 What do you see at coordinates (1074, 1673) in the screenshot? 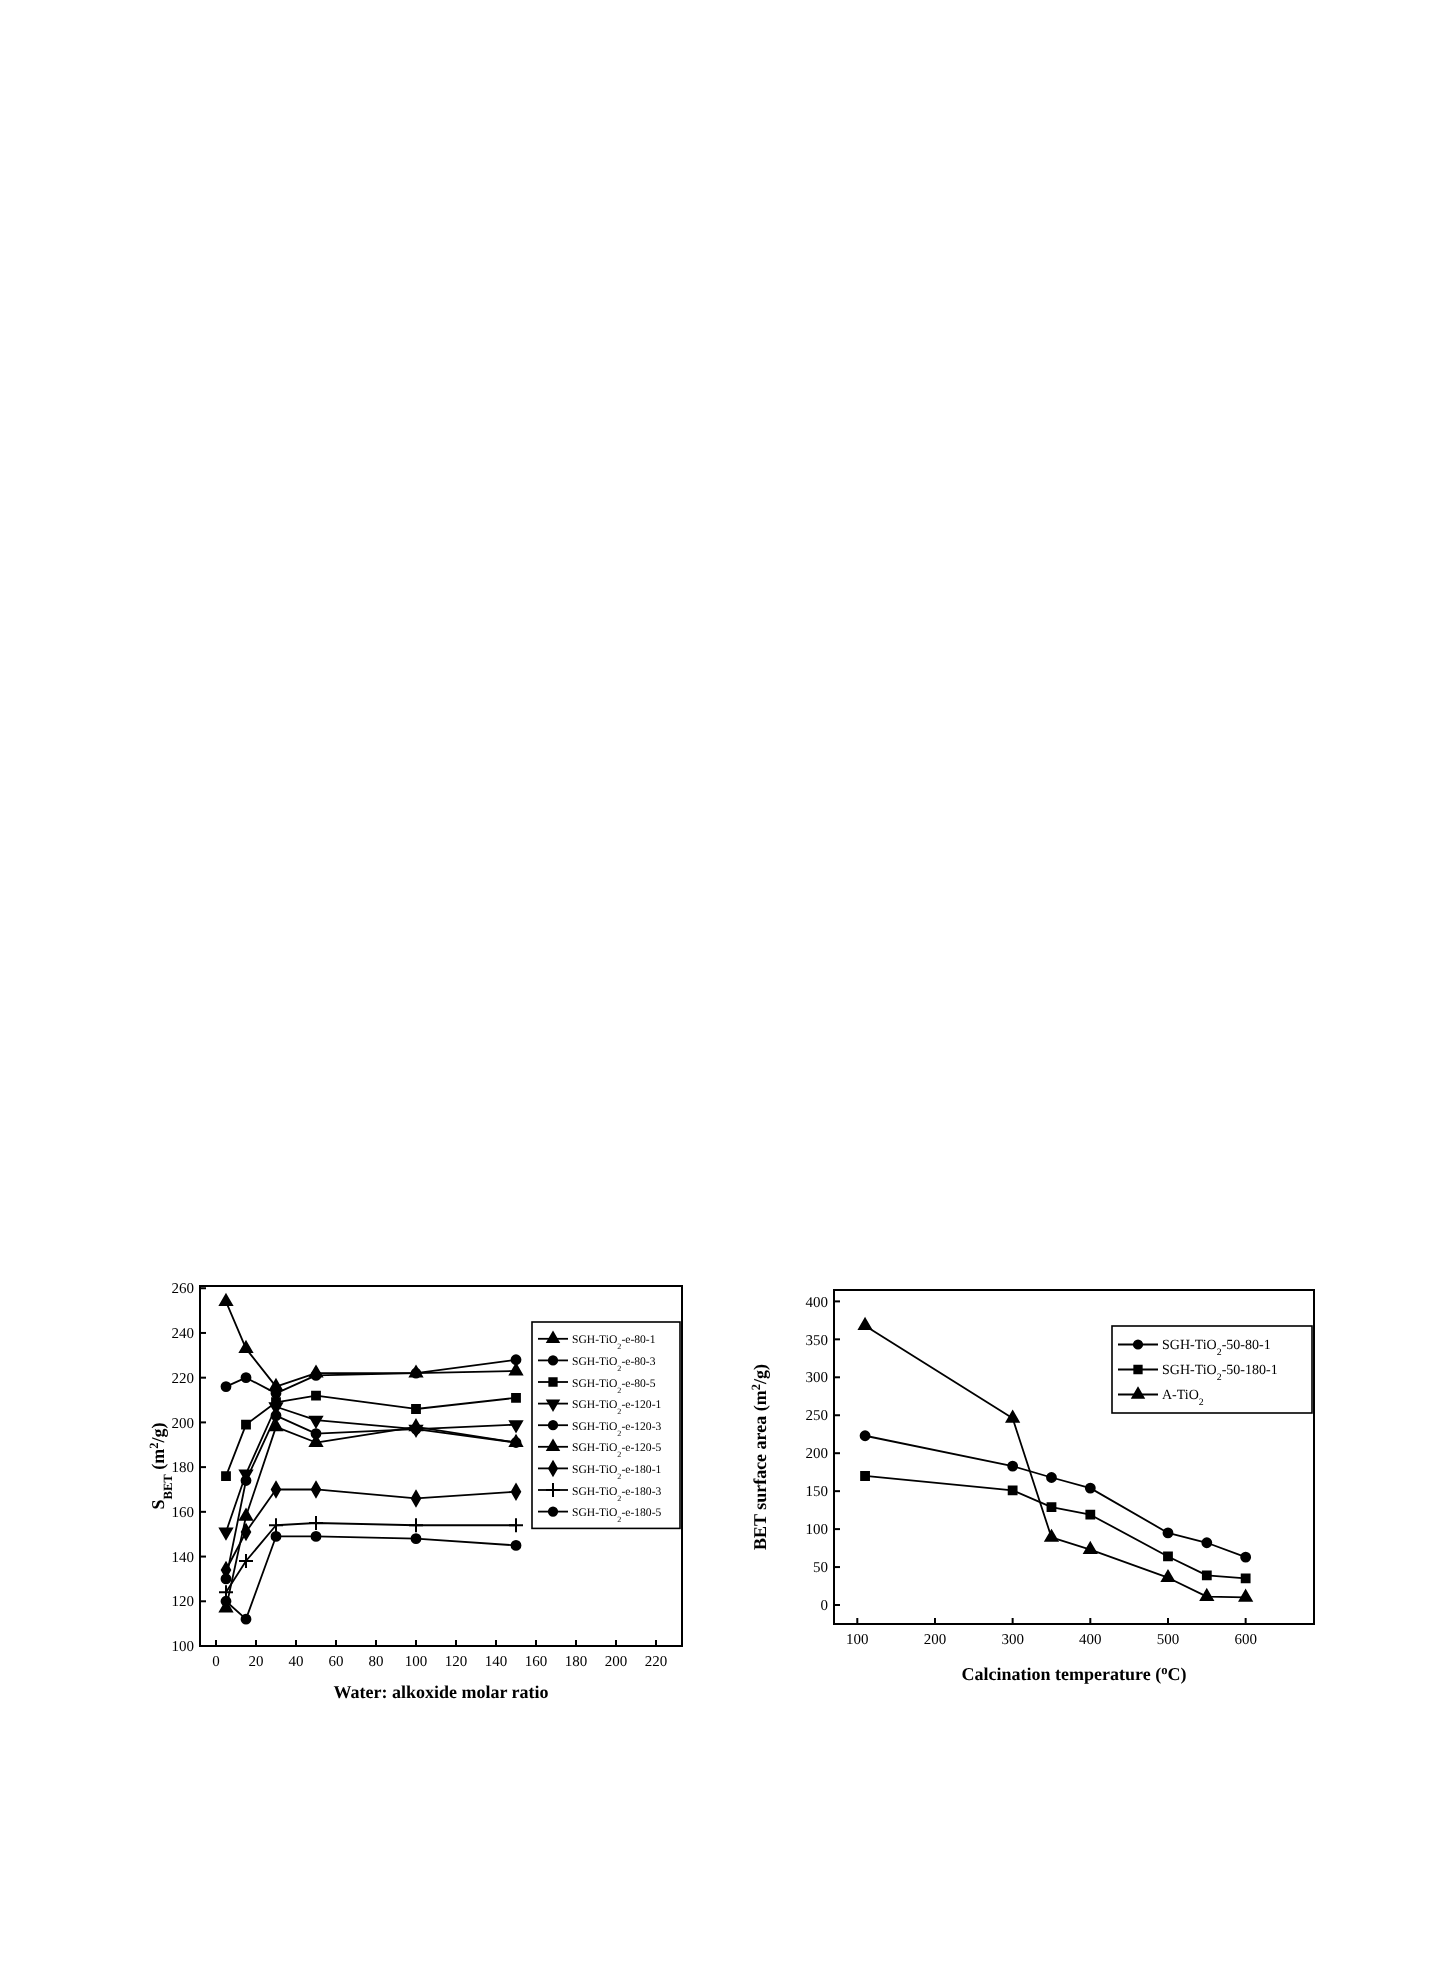
I see `x-axis-title: Calcination temperature ($^{o}$C)` at bounding box center [1074, 1673].